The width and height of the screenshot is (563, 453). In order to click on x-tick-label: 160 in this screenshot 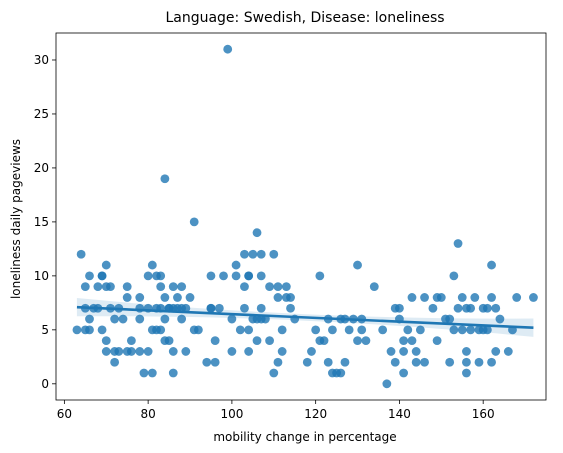, I will do `click(483, 414)`.